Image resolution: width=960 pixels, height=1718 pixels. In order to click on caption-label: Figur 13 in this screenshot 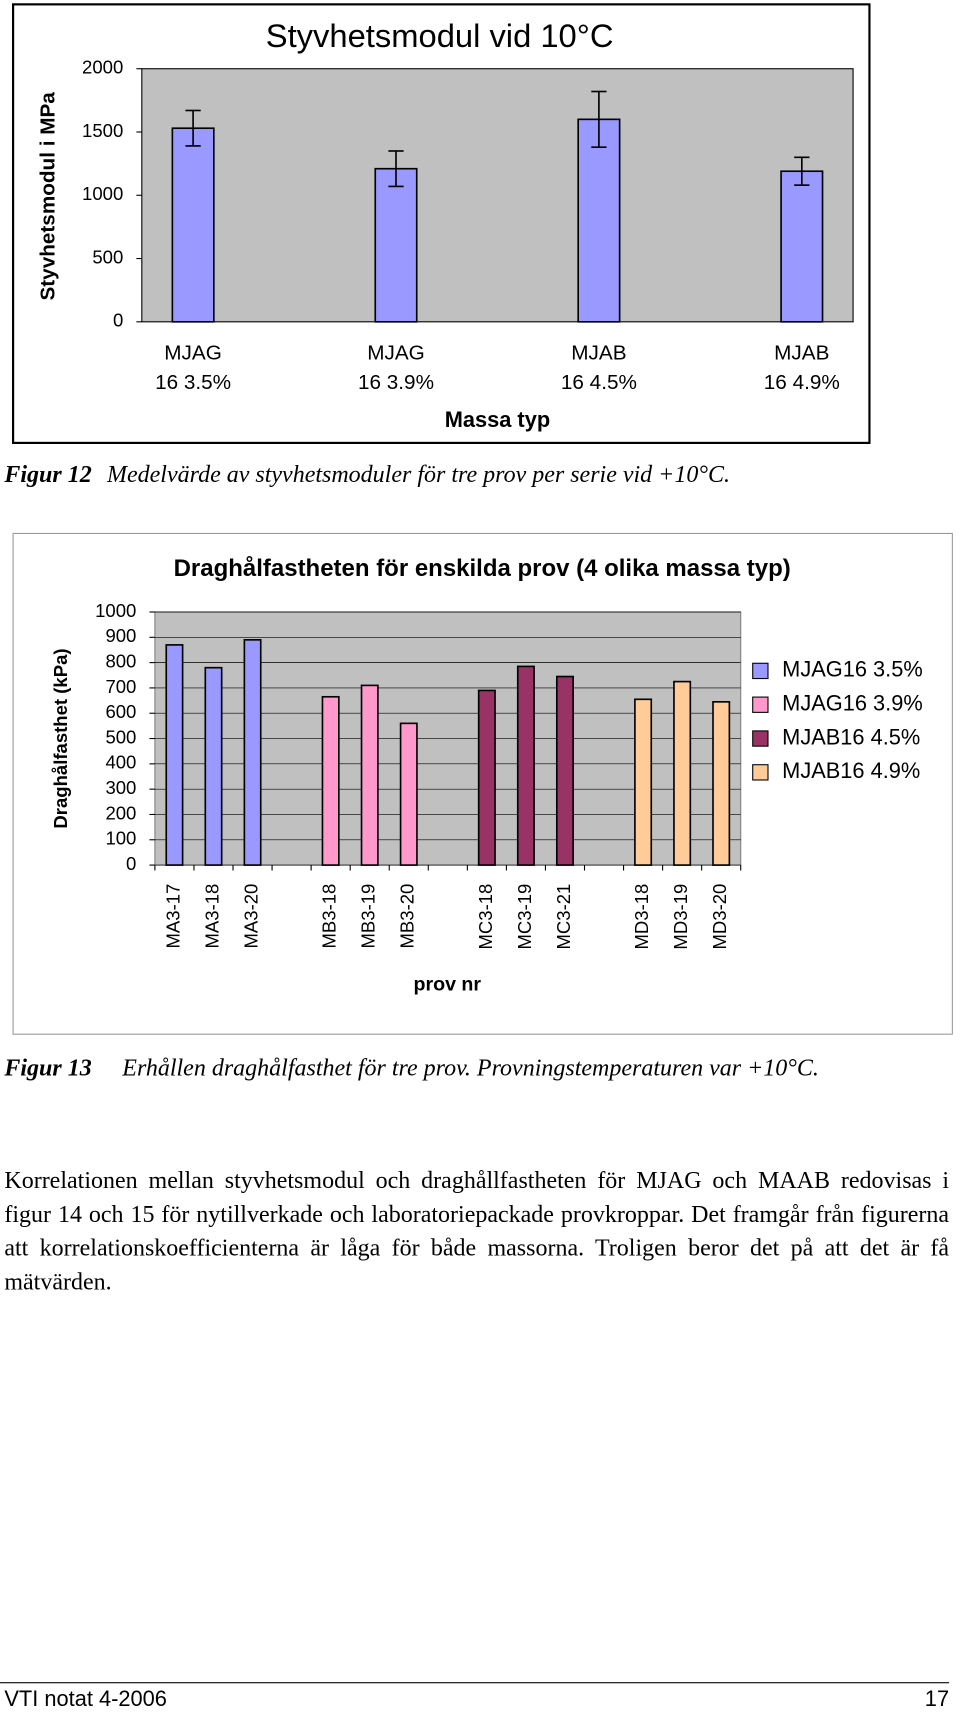, I will do `click(48, 1067)`.